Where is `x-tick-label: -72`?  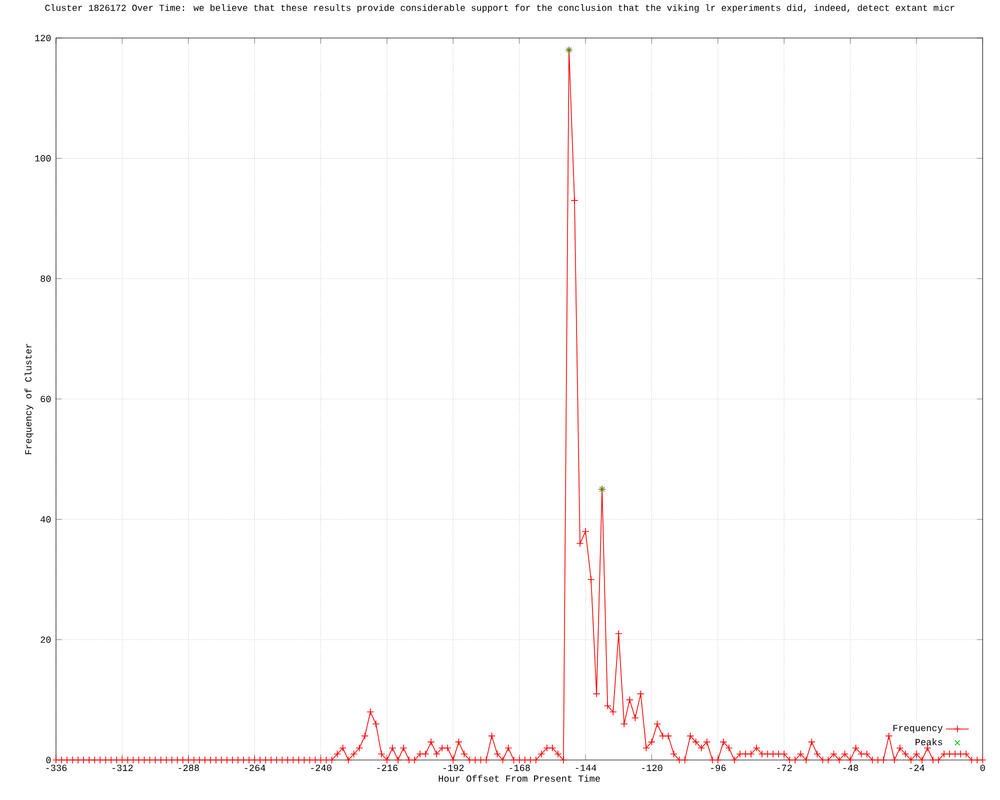 x-tick-label: -72 is located at coordinates (784, 767).